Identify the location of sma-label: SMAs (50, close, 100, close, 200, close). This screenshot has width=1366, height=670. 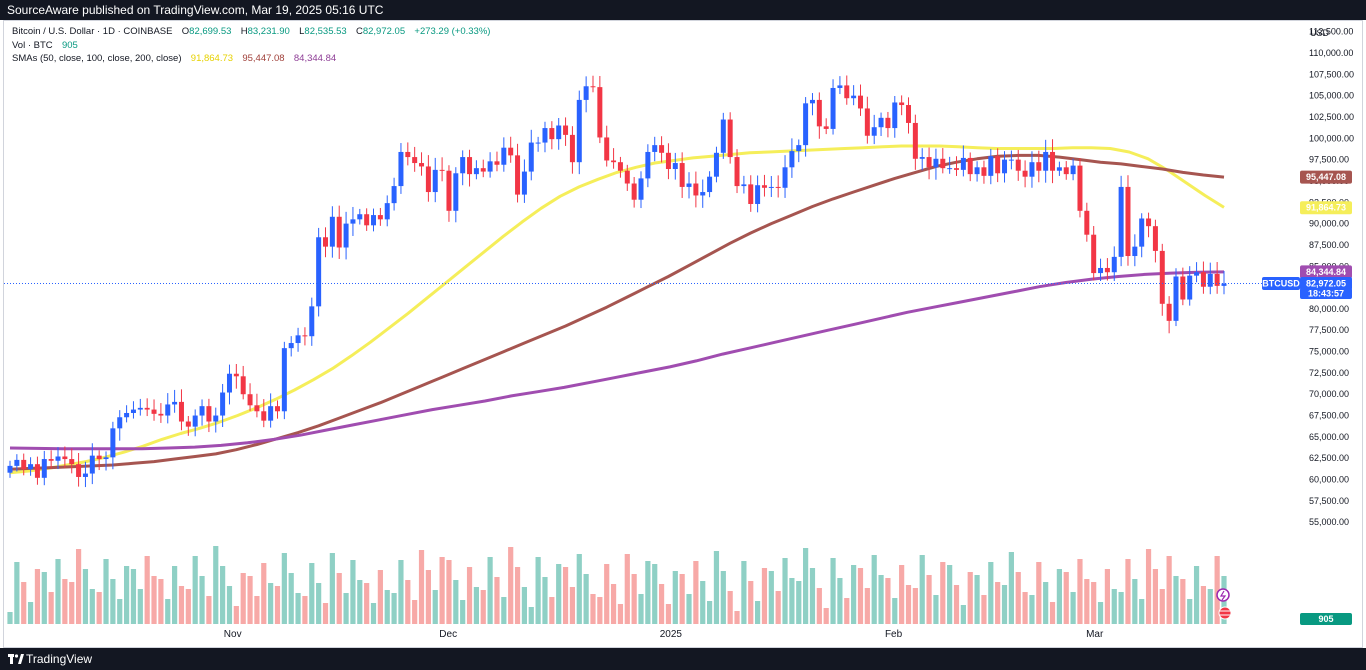
(97, 58).